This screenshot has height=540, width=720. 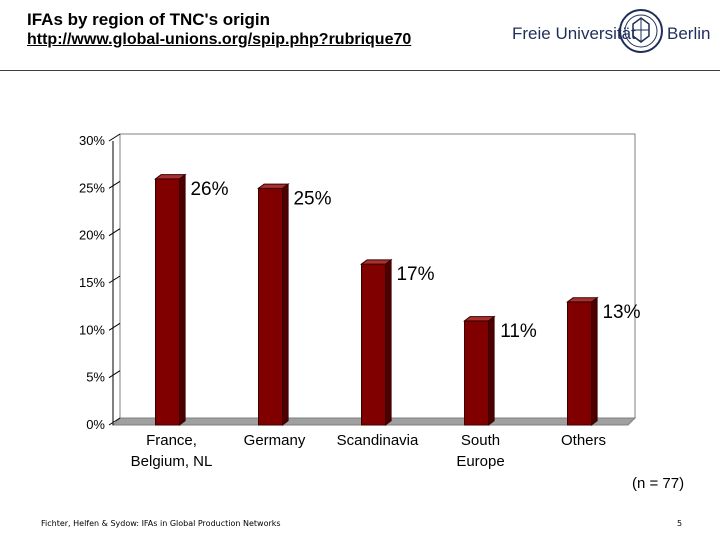 What do you see at coordinates (92, 235) in the screenshot?
I see `y-tick-label: 20%` at bounding box center [92, 235].